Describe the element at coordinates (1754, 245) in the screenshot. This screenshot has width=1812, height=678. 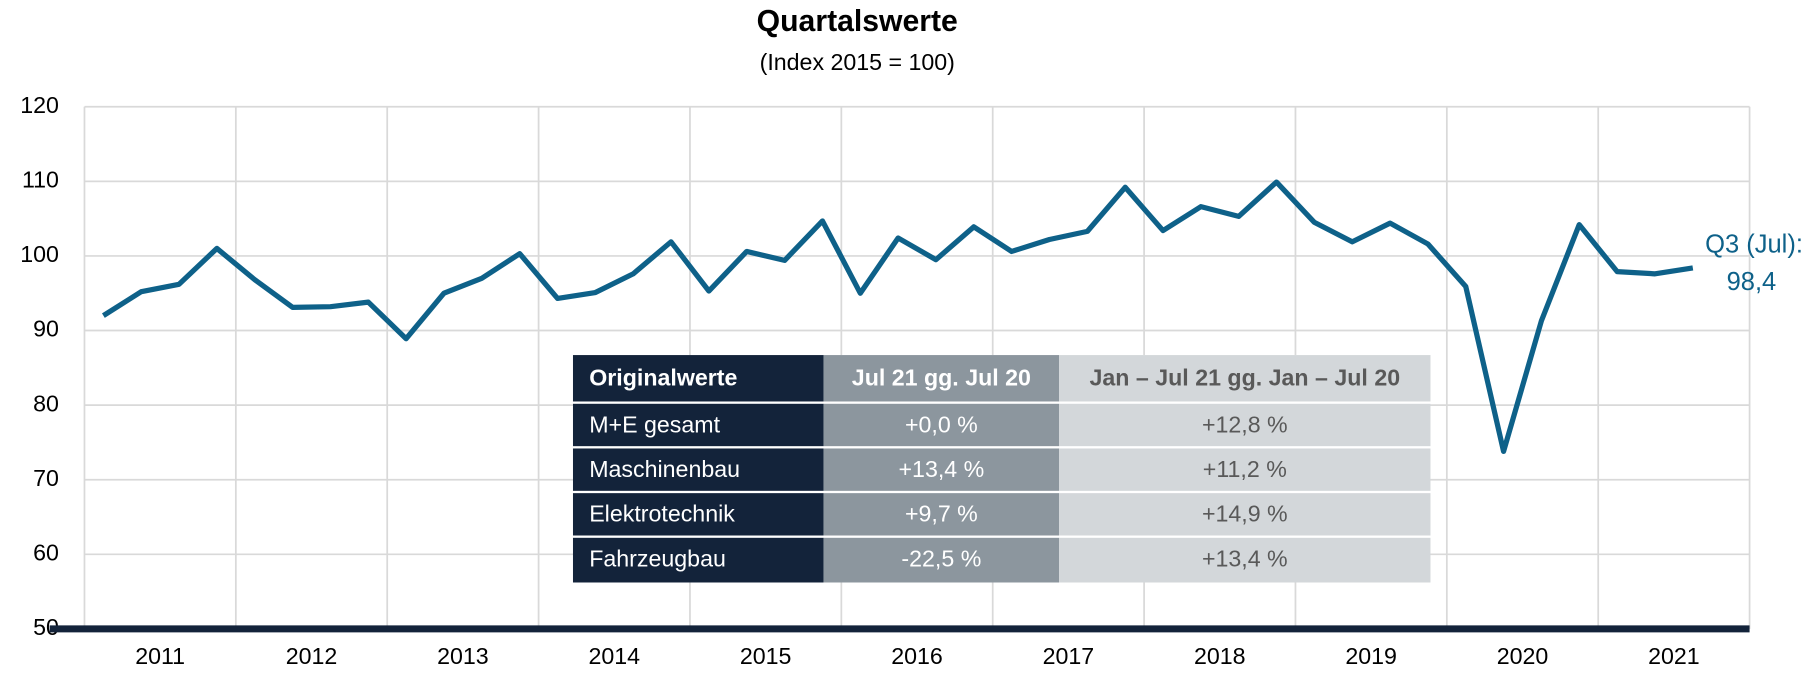
I see `annotation: Q3 (Jul):` at that location.